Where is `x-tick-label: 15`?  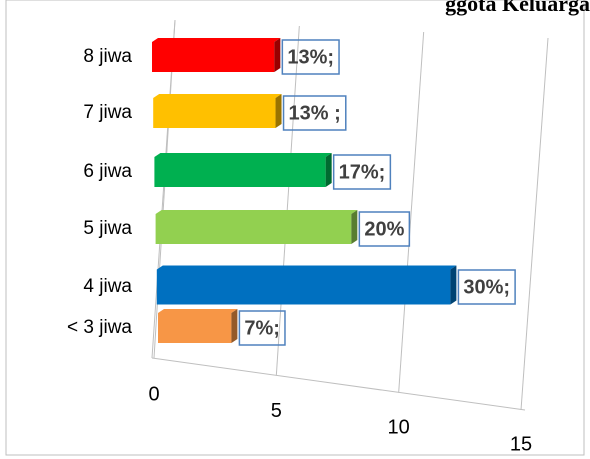
x-tick-label: 15 is located at coordinates (521, 444).